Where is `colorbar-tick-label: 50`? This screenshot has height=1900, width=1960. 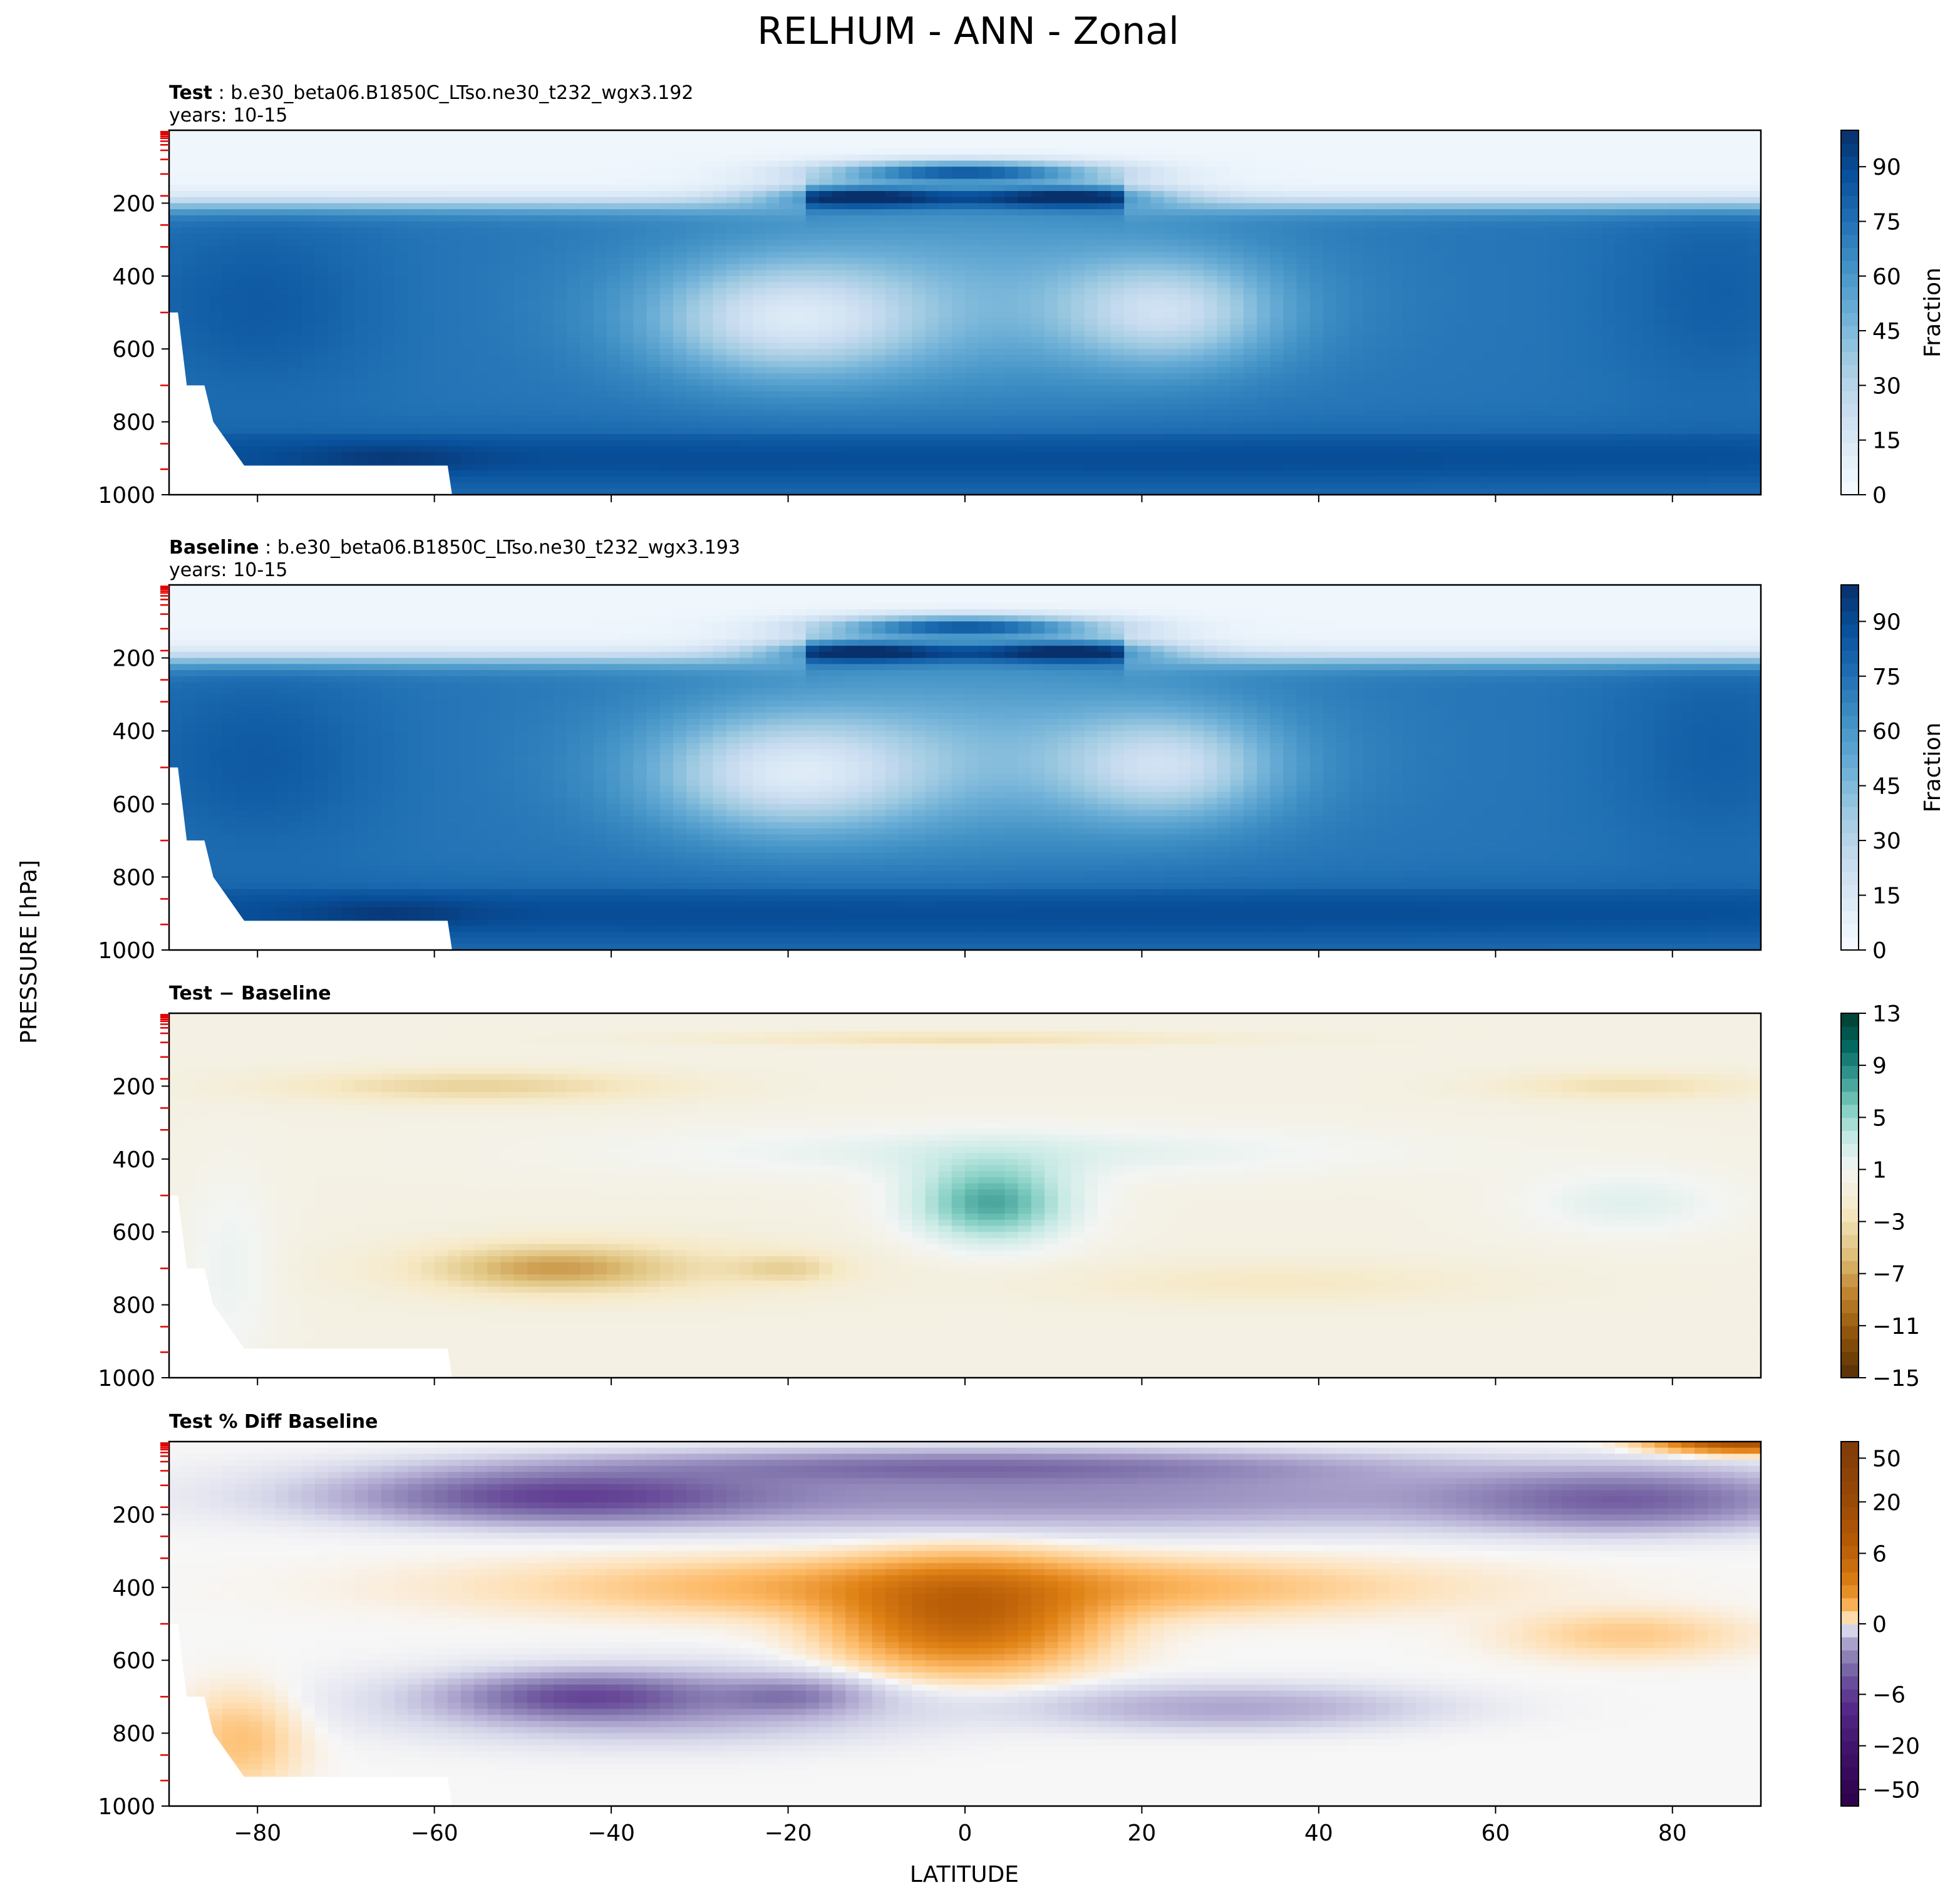 colorbar-tick-label: 50 is located at coordinates (1886, 1459).